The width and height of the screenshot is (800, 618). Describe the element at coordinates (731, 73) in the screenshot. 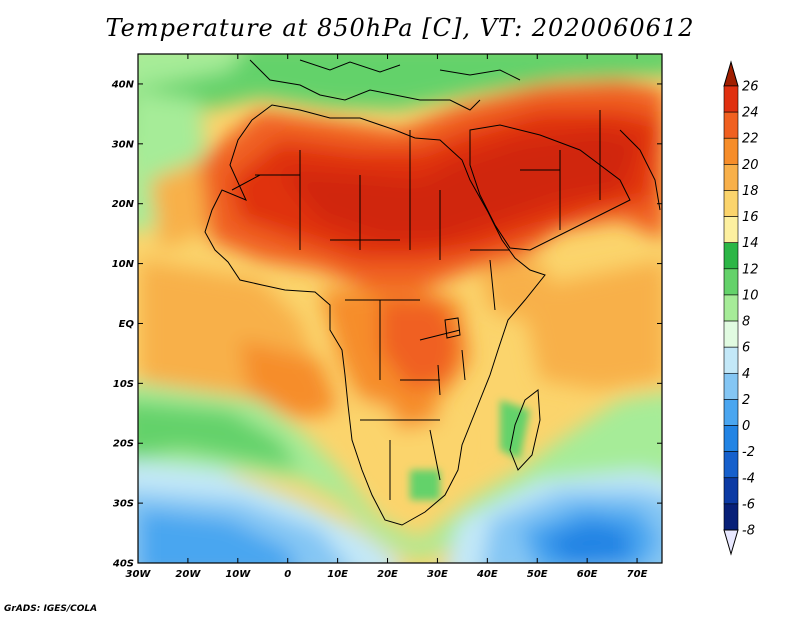

I see `colorbar-top-triangle` at that location.